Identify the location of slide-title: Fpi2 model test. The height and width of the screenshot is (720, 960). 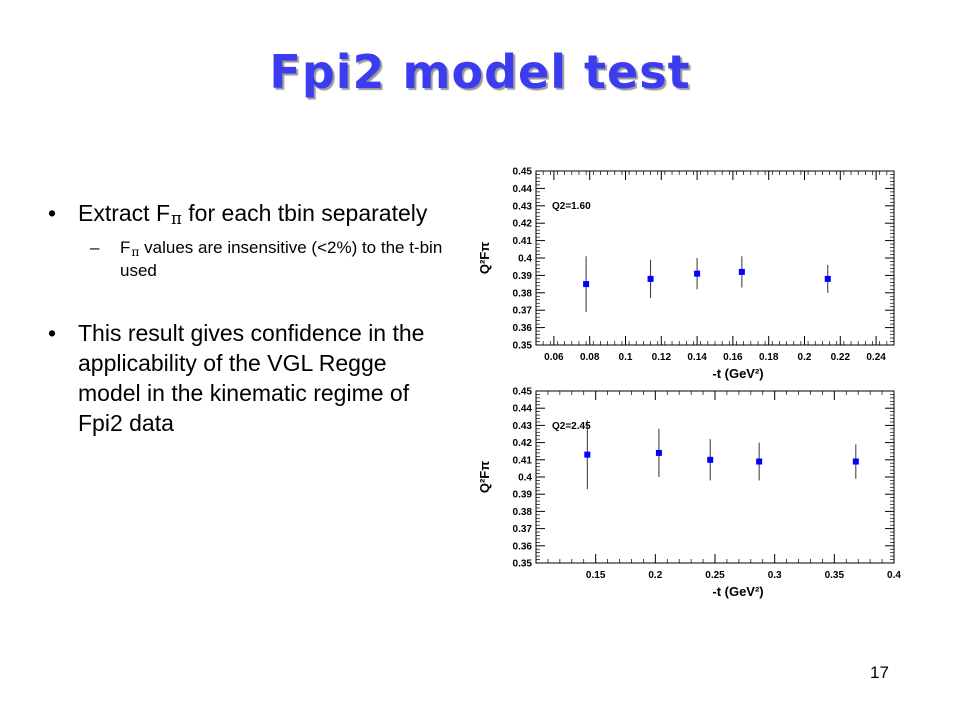
(480, 72).